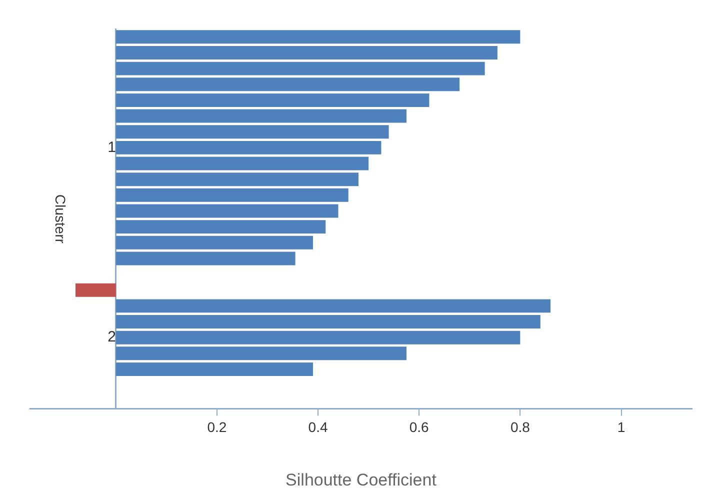 The height and width of the screenshot is (499, 702). I want to click on x-tick-label: 0.8, so click(520, 427).